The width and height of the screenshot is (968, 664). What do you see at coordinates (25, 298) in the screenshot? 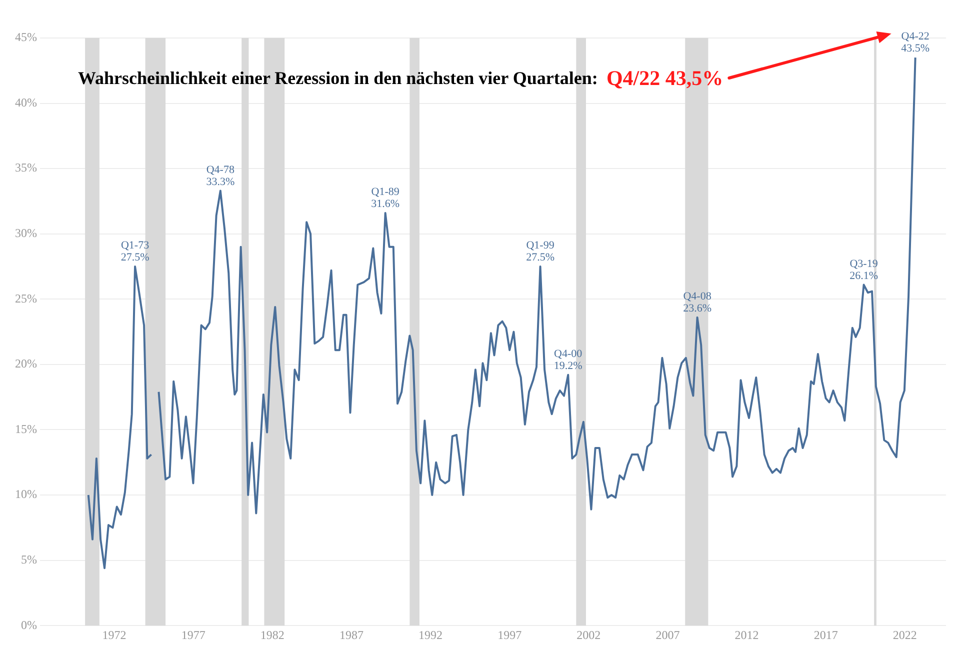
I see `y-tick-label: 25%` at bounding box center [25, 298].